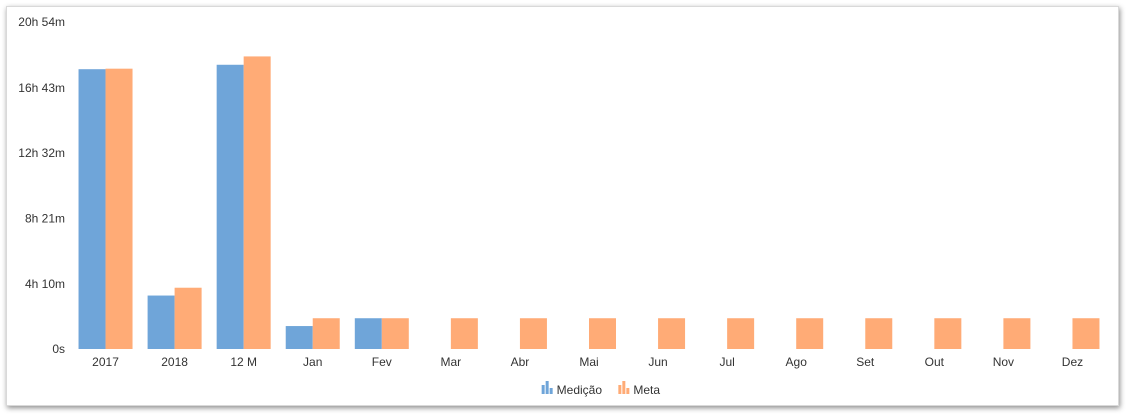 The width and height of the screenshot is (1128, 417). I want to click on x-tick-label: Mar, so click(451, 362).